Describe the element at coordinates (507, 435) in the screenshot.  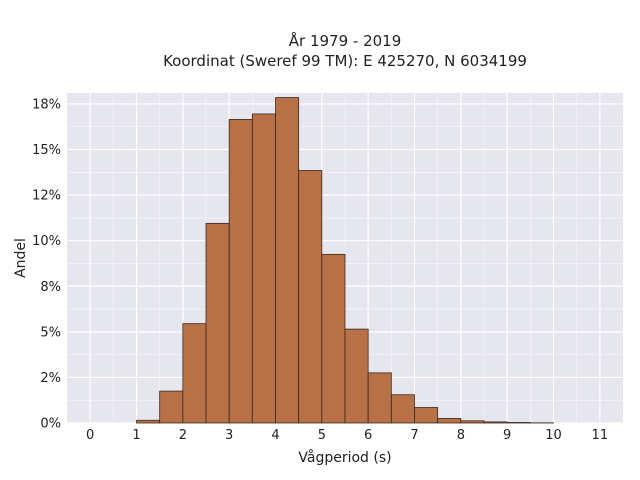
I see `x-tick-label: 9` at that location.